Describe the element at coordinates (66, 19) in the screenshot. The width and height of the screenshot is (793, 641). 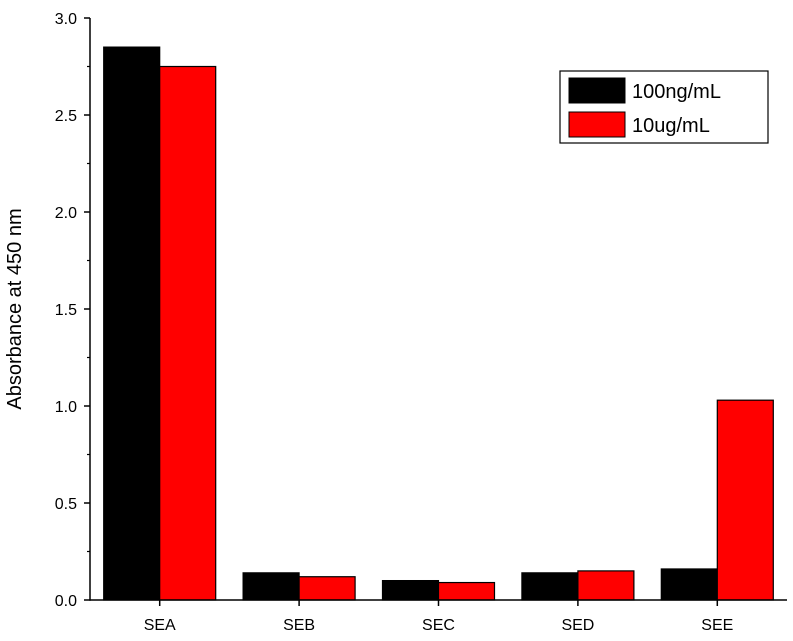
I see `y-tick-label: 3.0` at that location.